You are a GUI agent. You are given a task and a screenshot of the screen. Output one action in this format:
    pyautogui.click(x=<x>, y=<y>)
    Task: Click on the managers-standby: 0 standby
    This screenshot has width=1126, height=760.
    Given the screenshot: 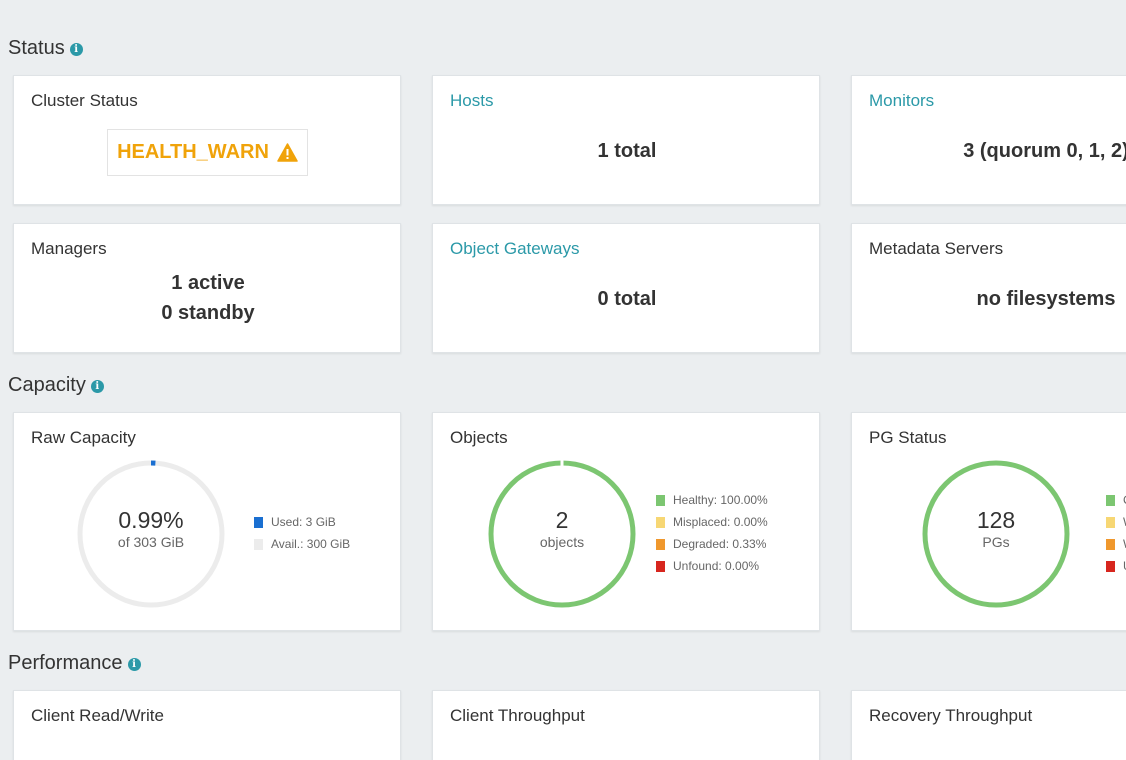 What is the action you would take?
    pyautogui.click(x=208, y=313)
    